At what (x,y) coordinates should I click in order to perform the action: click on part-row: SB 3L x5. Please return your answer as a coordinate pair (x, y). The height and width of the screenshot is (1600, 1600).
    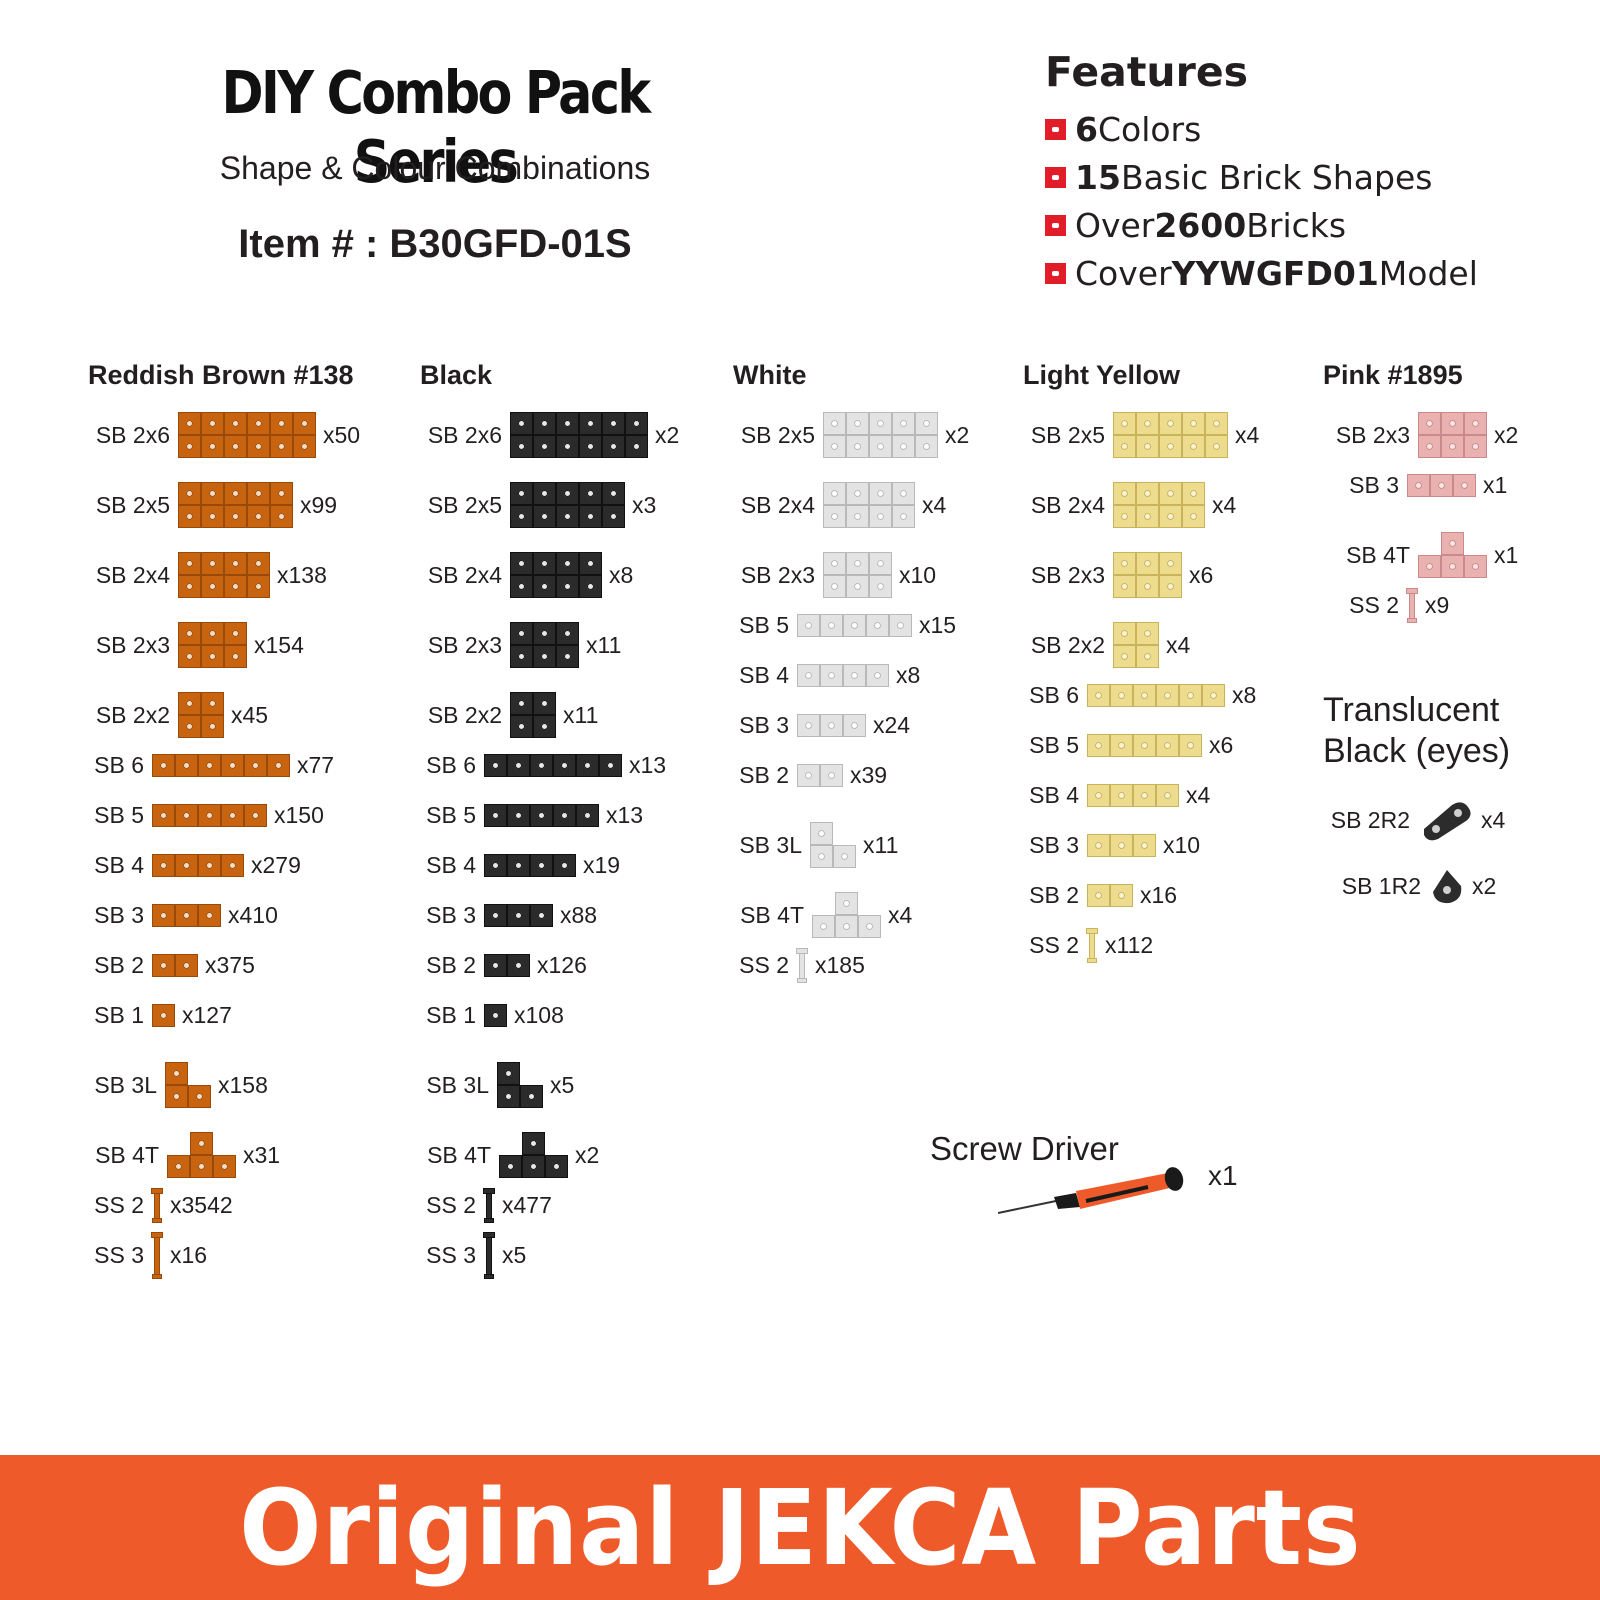
    Looking at the image, I should click on (497, 1085).